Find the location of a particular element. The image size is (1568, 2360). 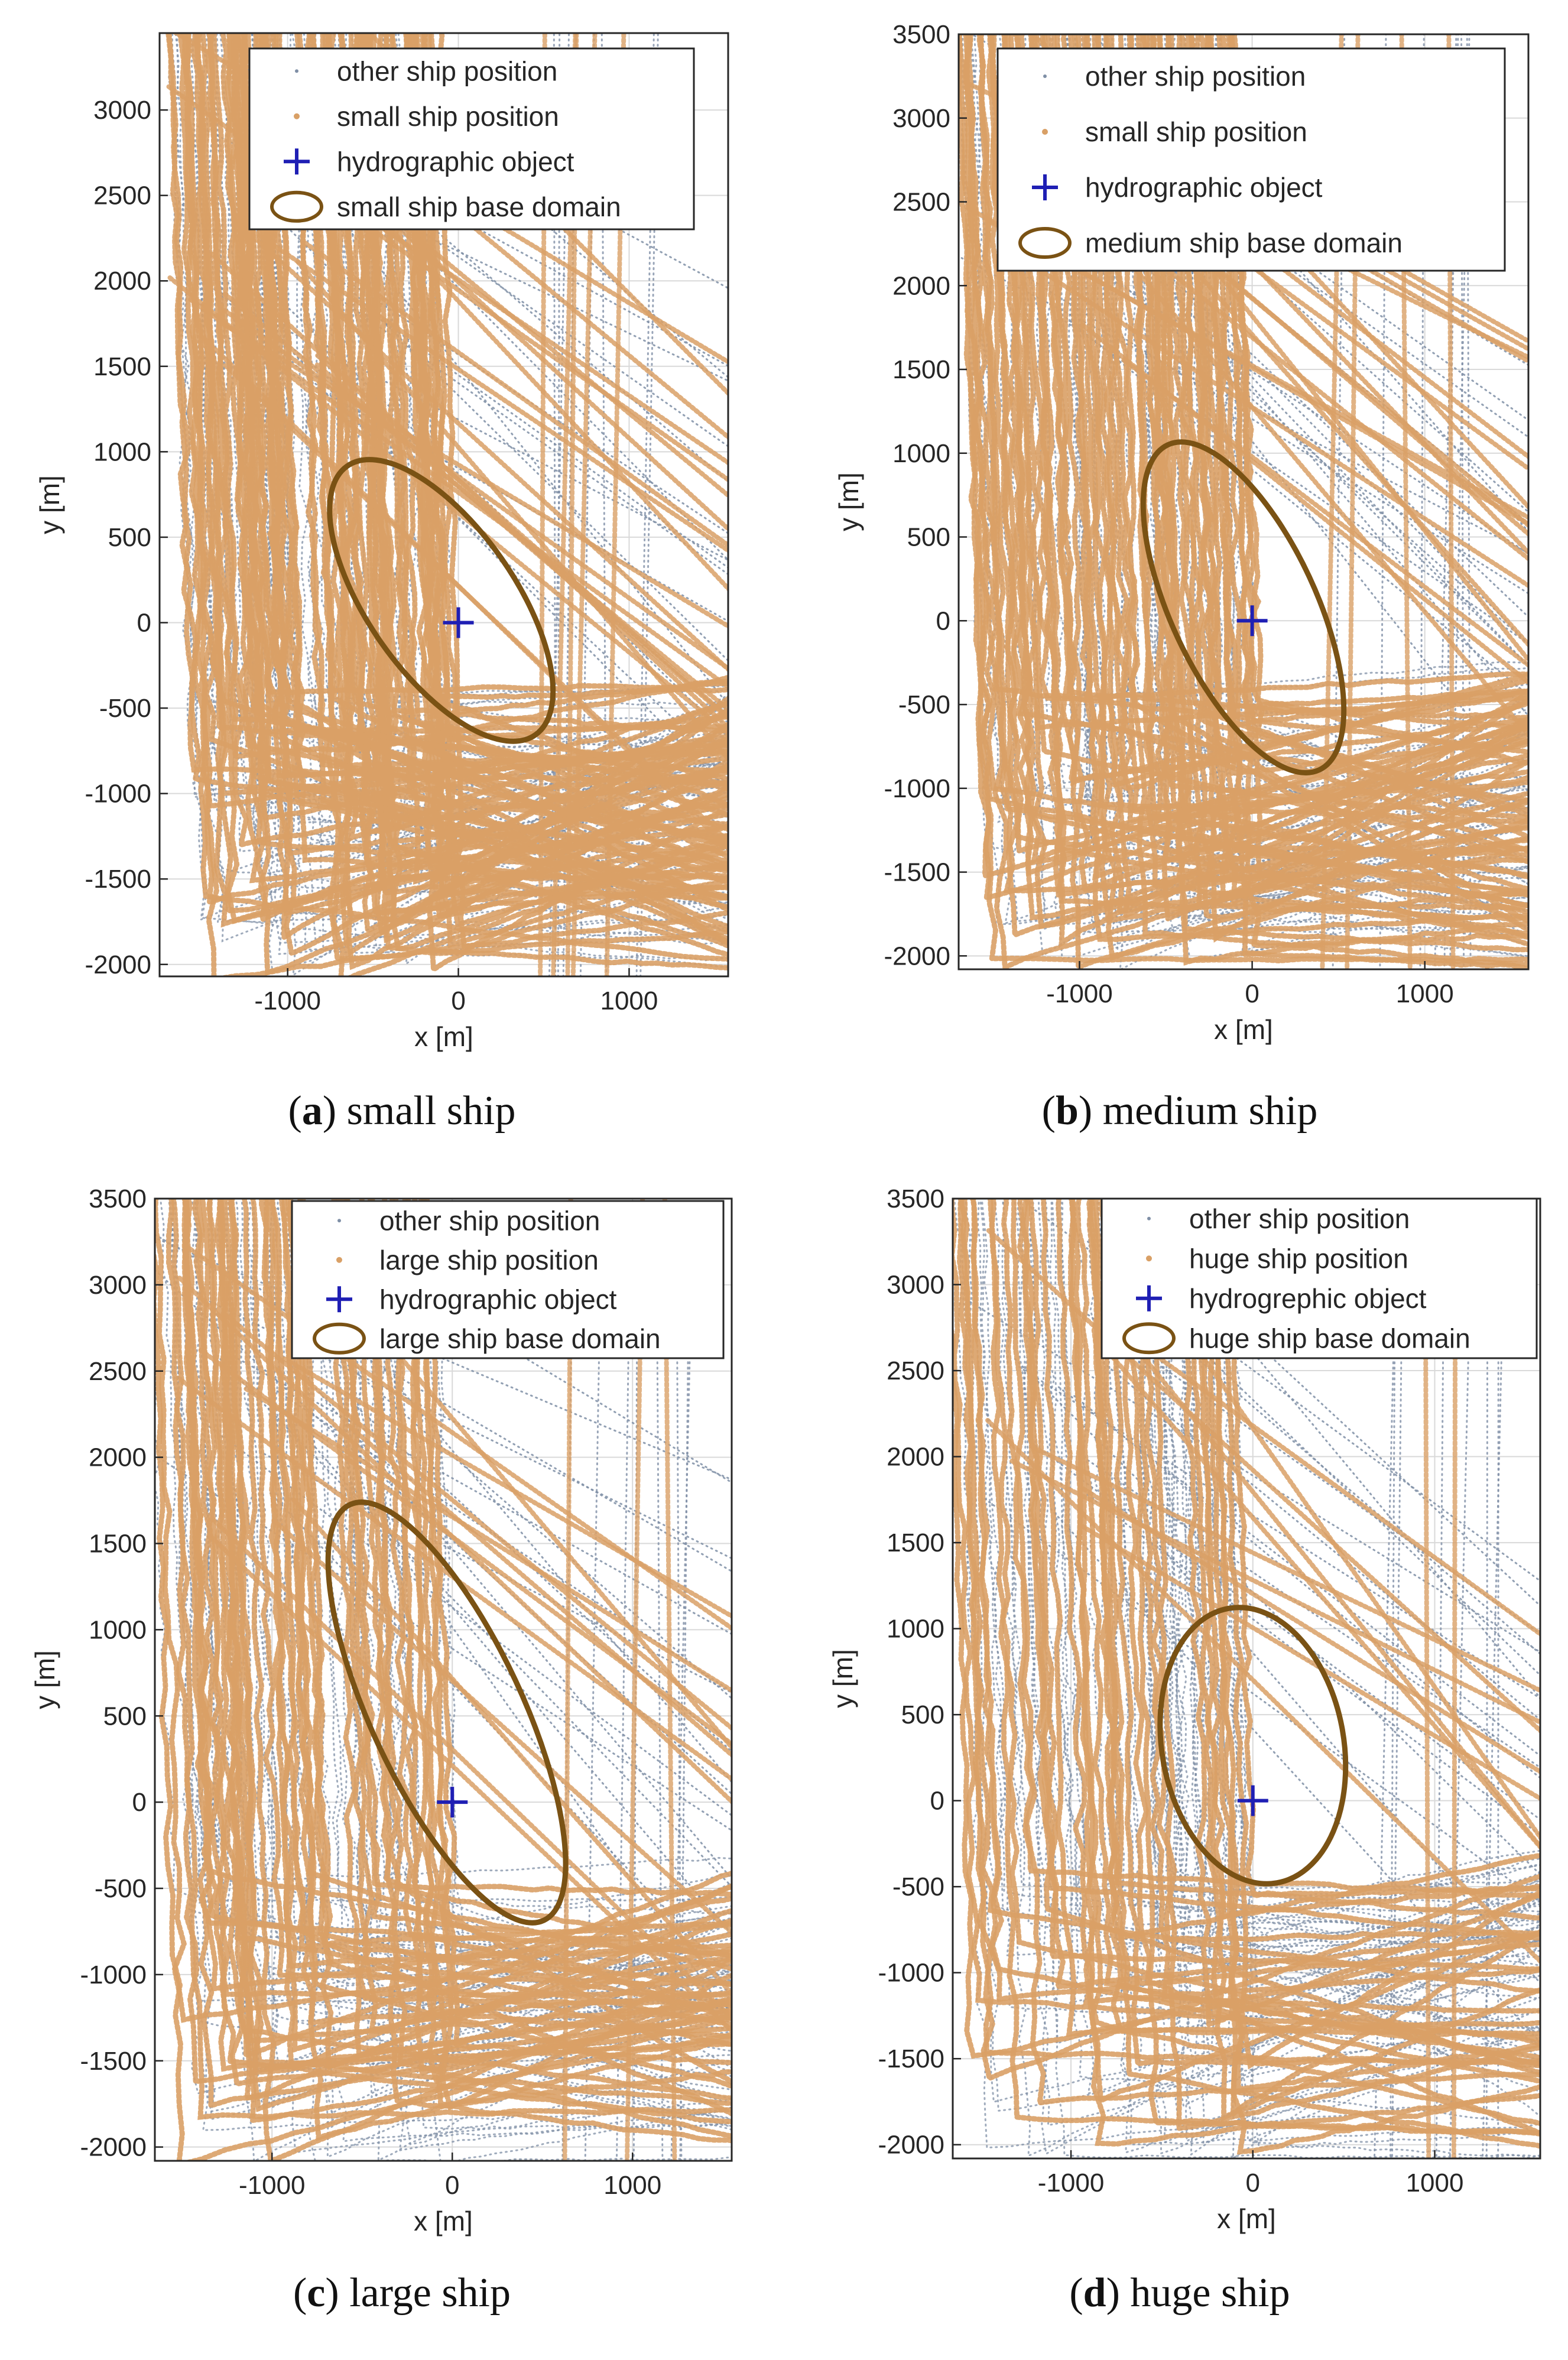

chart-c-caption-letter: c is located at coordinates (316, 2293).